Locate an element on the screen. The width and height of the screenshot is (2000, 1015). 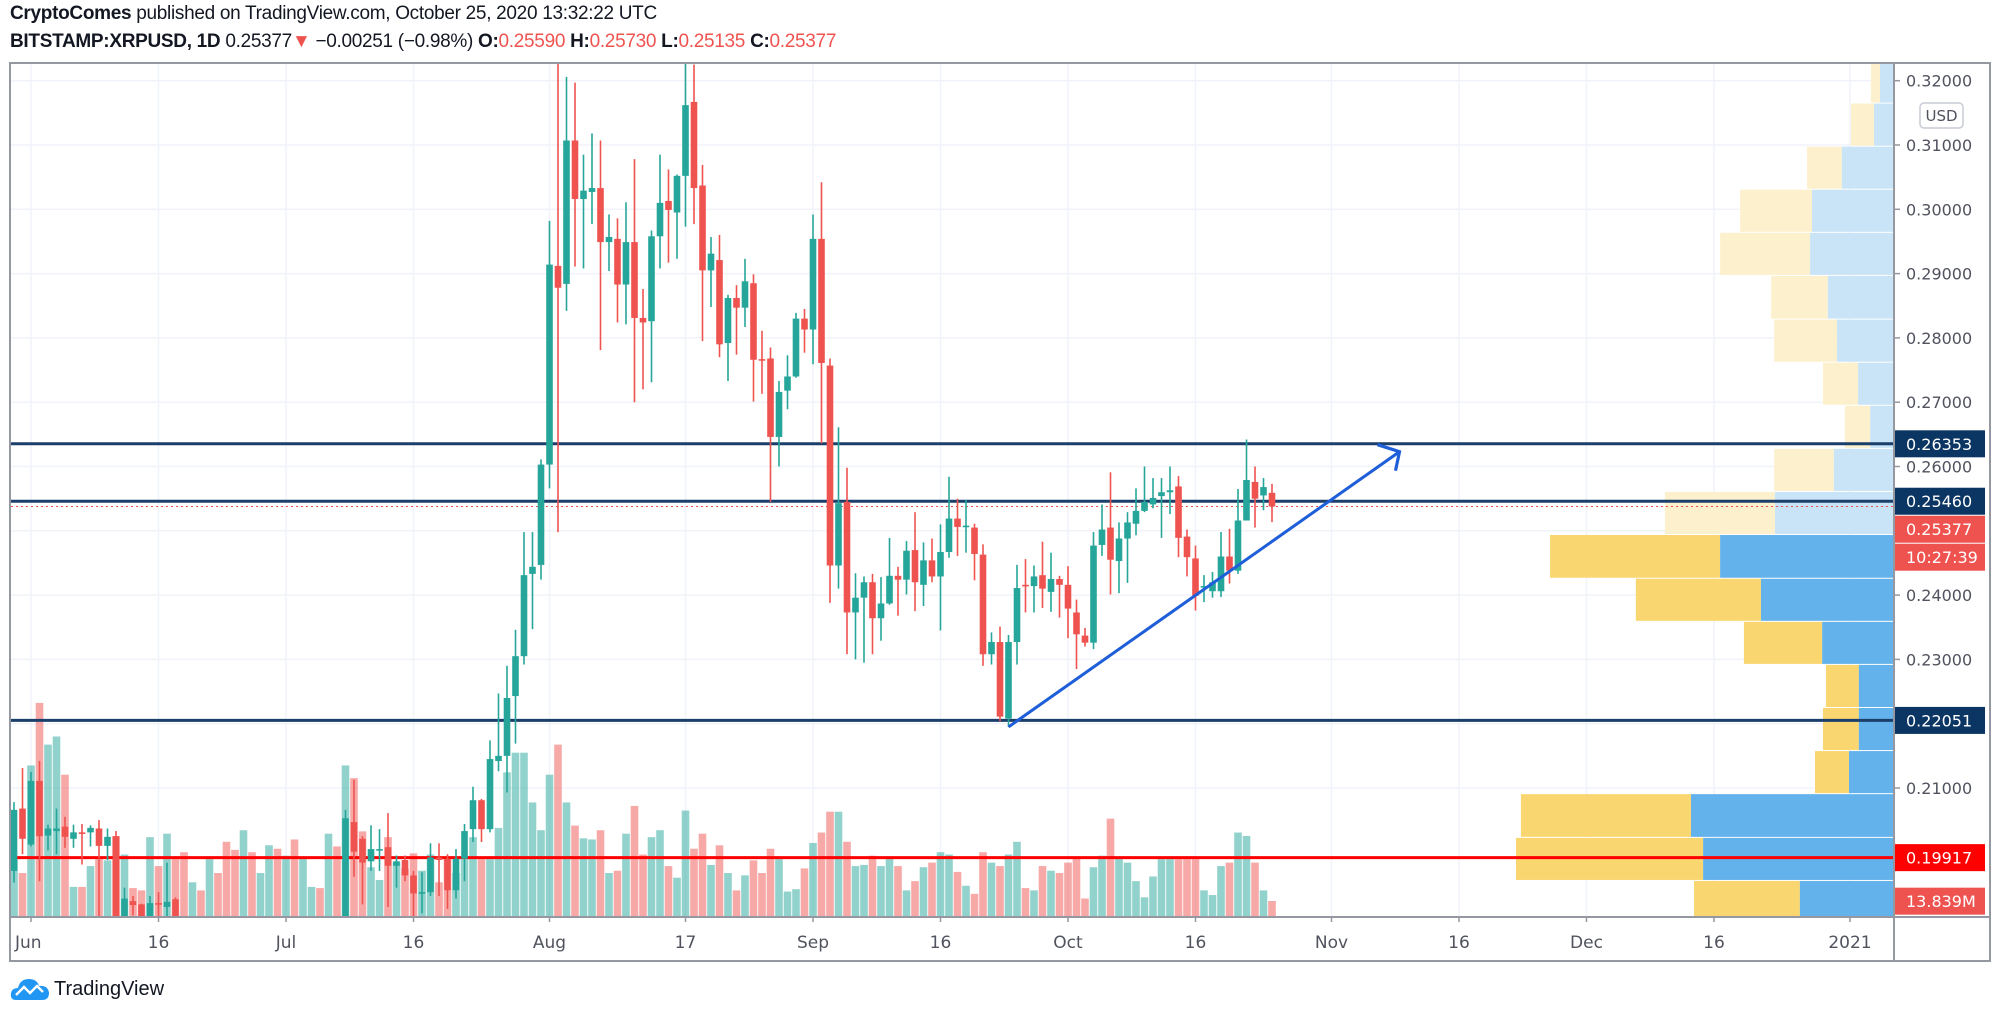
down-arrow-icon: ▼ is located at coordinates (301, 41).